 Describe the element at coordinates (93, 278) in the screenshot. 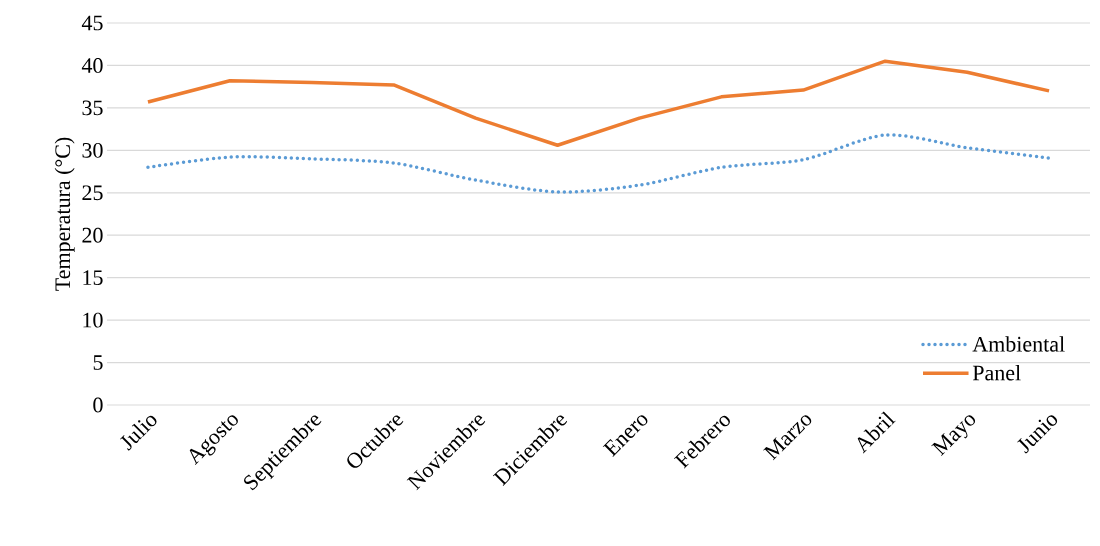

I see `y-tick-label: 15` at that location.